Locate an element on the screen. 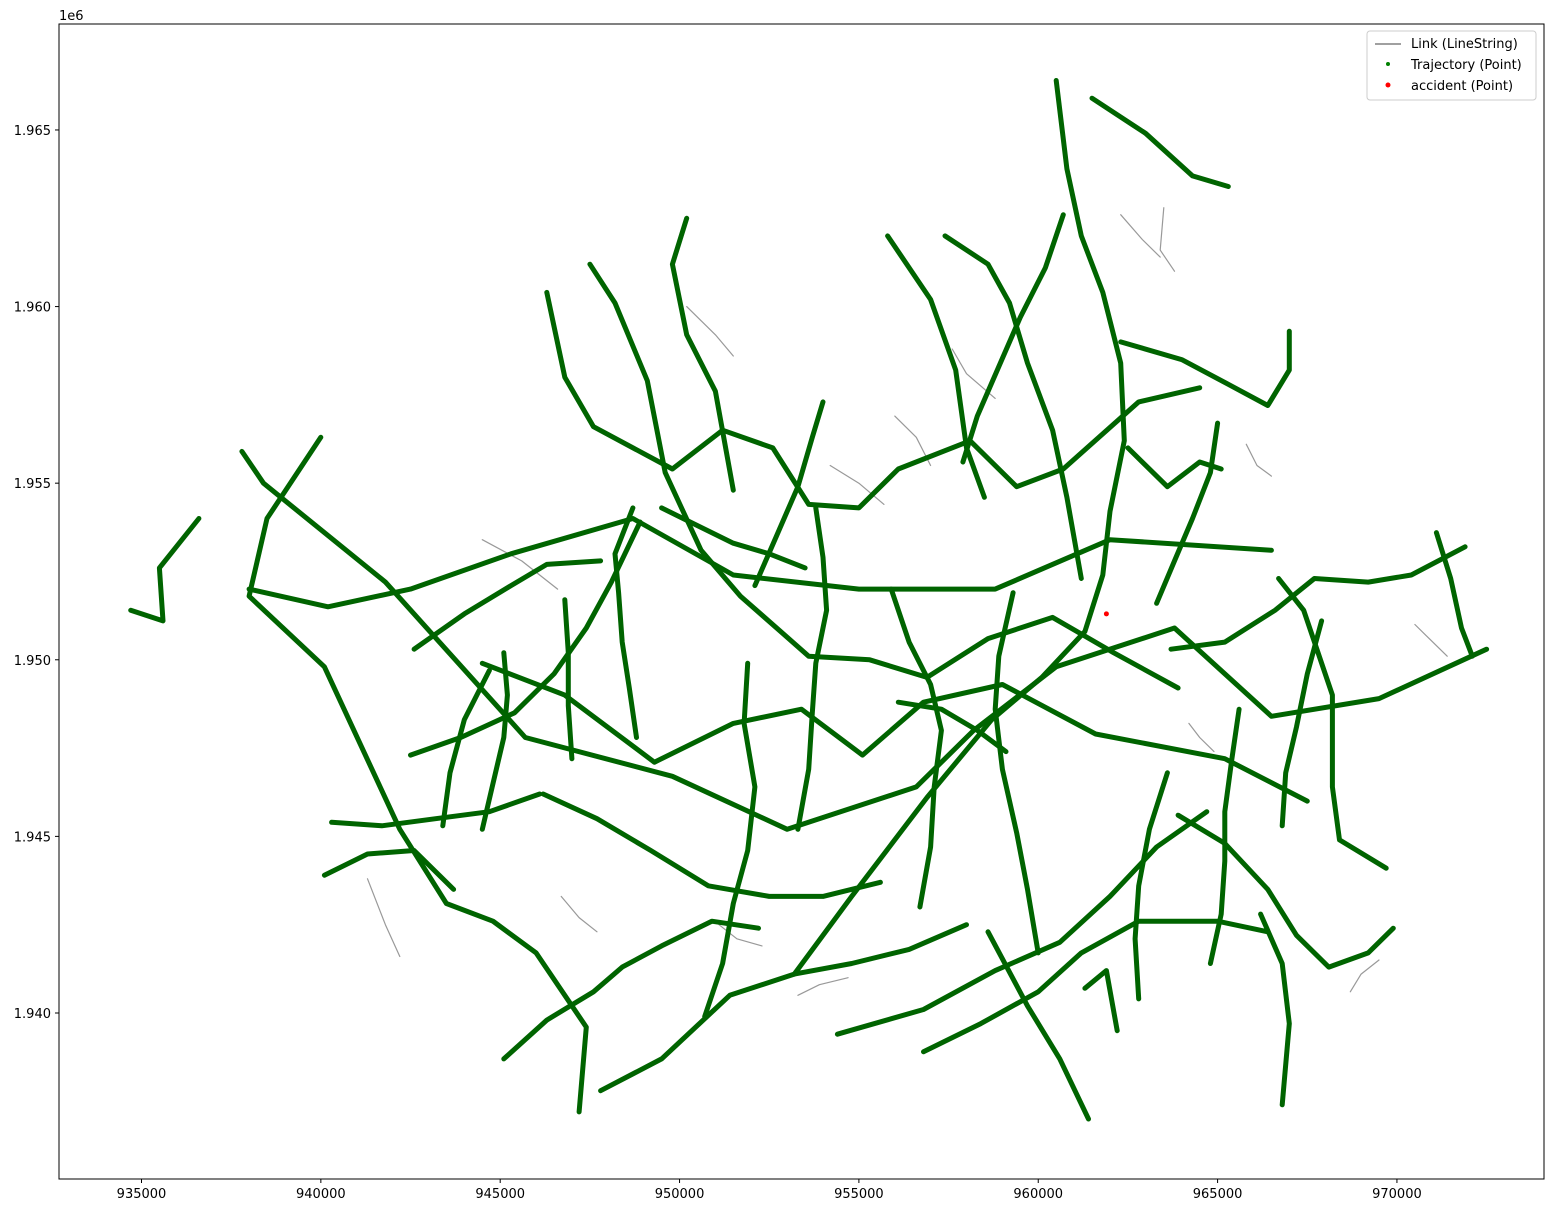  y-tick-label: 1.940 is located at coordinates (32, 1014).